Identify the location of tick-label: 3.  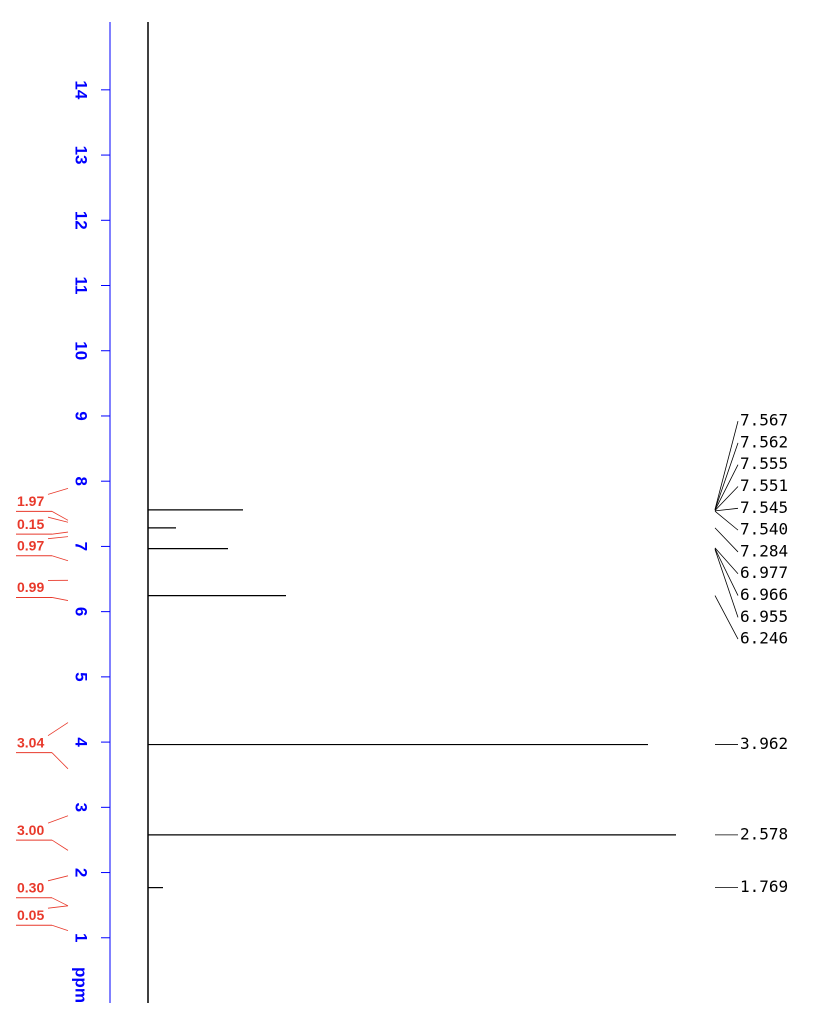
(81, 807).